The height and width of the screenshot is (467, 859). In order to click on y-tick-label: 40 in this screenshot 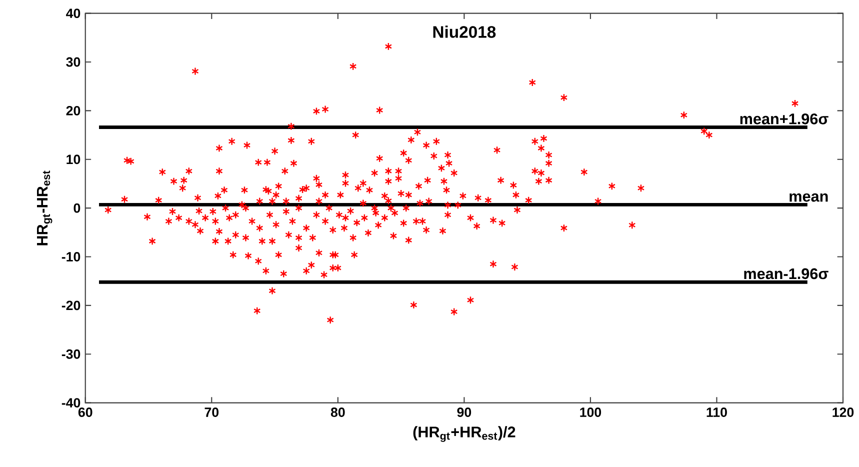, I will do `click(73, 13)`.